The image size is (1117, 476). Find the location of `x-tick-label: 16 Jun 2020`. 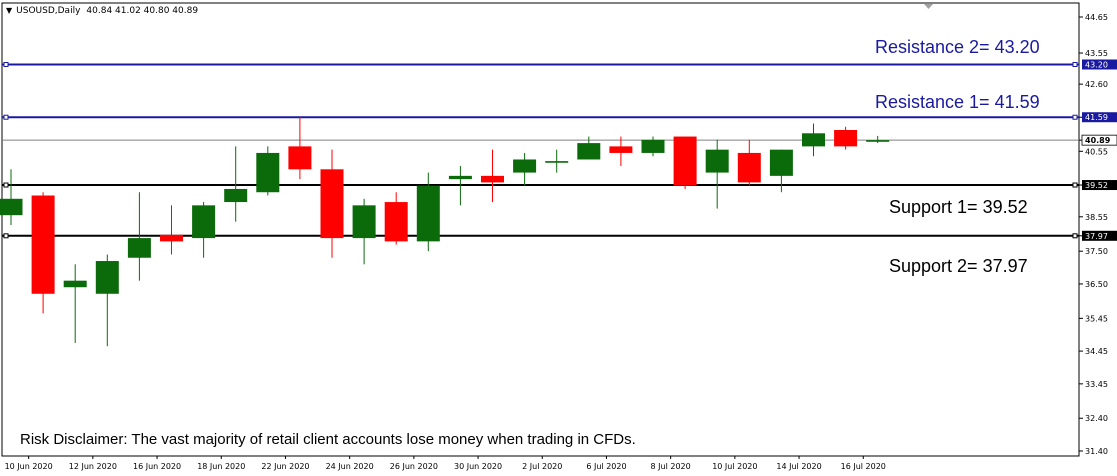

x-tick-label: 16 Jun 2020 is located at coordinates (157, 466).